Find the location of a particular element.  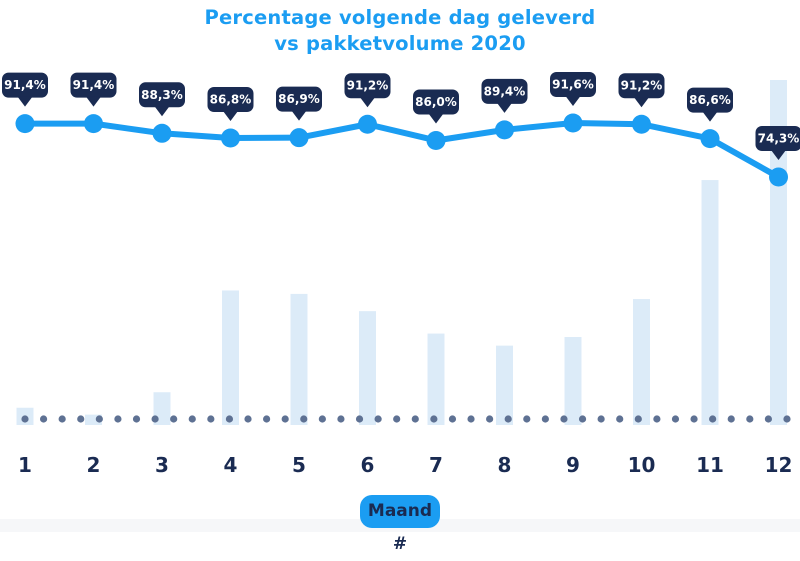

value-tooltip-label: 86,9% is located at coordinates (299, 99).